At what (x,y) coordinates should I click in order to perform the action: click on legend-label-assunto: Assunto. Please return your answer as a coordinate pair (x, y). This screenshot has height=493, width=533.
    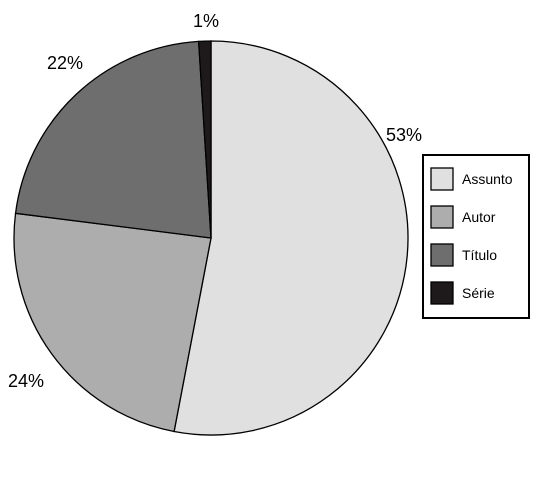
    Looking at the image, I should click on (487, 179).